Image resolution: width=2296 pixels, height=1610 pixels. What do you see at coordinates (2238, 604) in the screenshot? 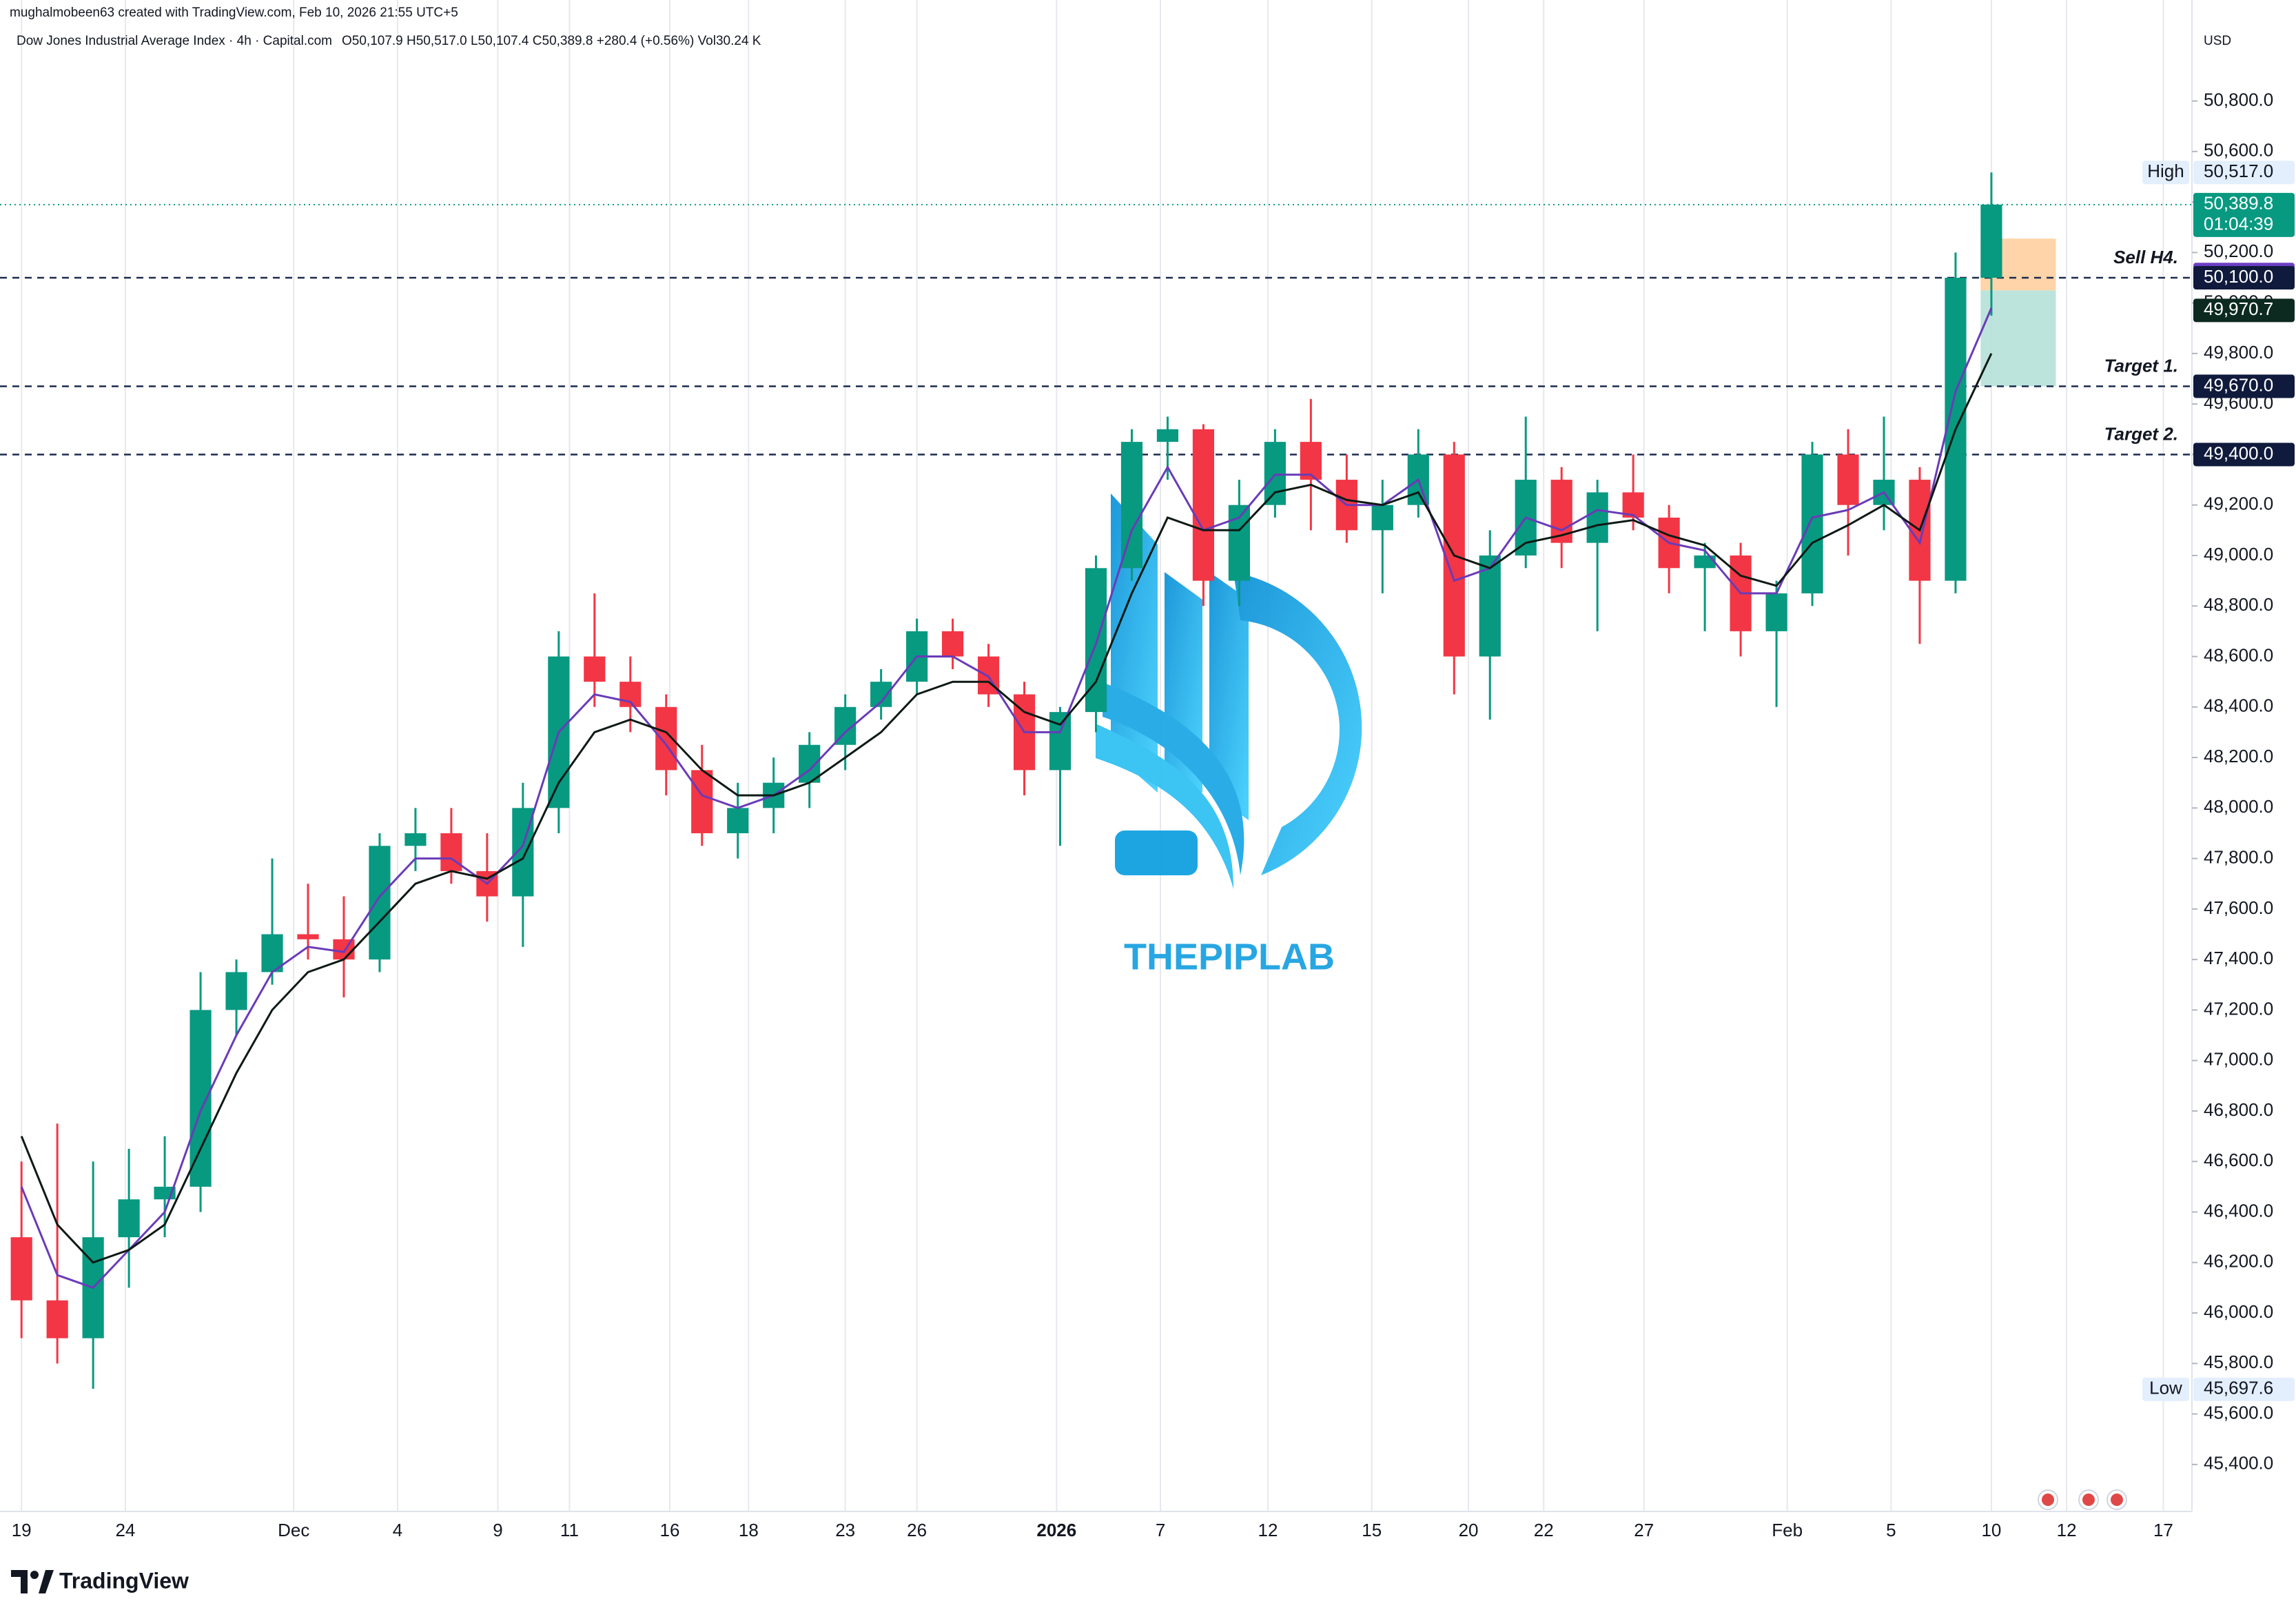
I see `y-tick-label: 48,800.0` at bounding box center [2238, 604].